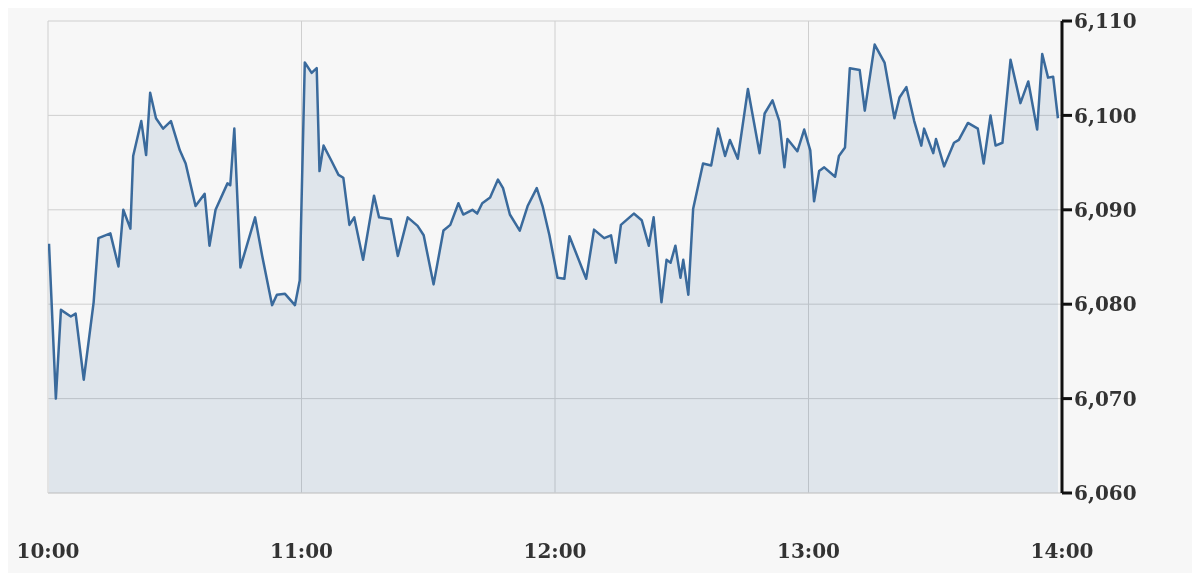 The height and width of the screenshot is (581, 1200). Describe the element at coordinates (301, 551) in the screenshot. I see `x-tick-label: 11:00` at that location.